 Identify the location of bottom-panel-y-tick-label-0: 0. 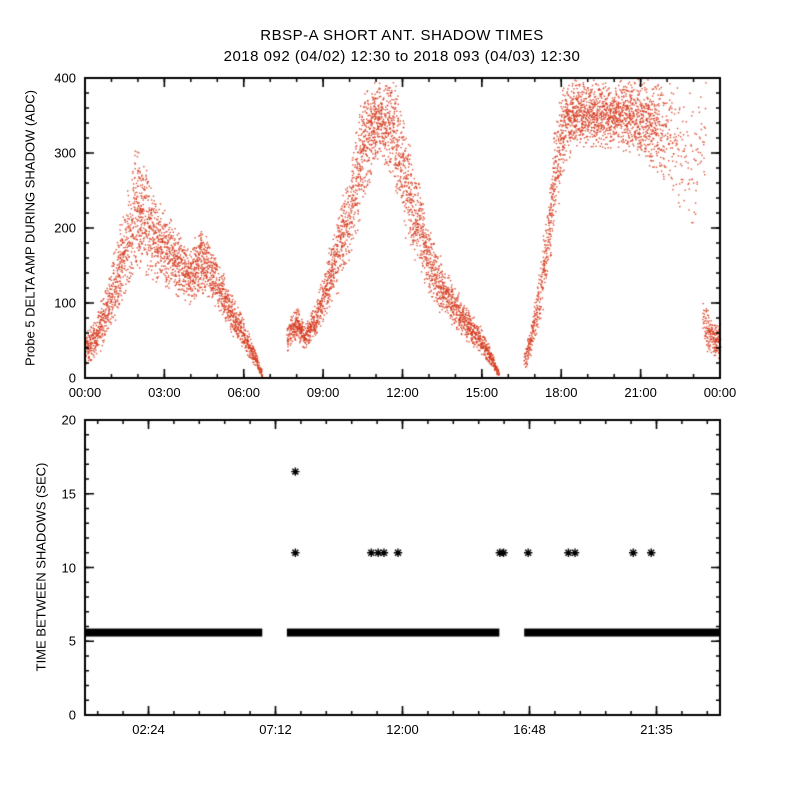
(72, 715).